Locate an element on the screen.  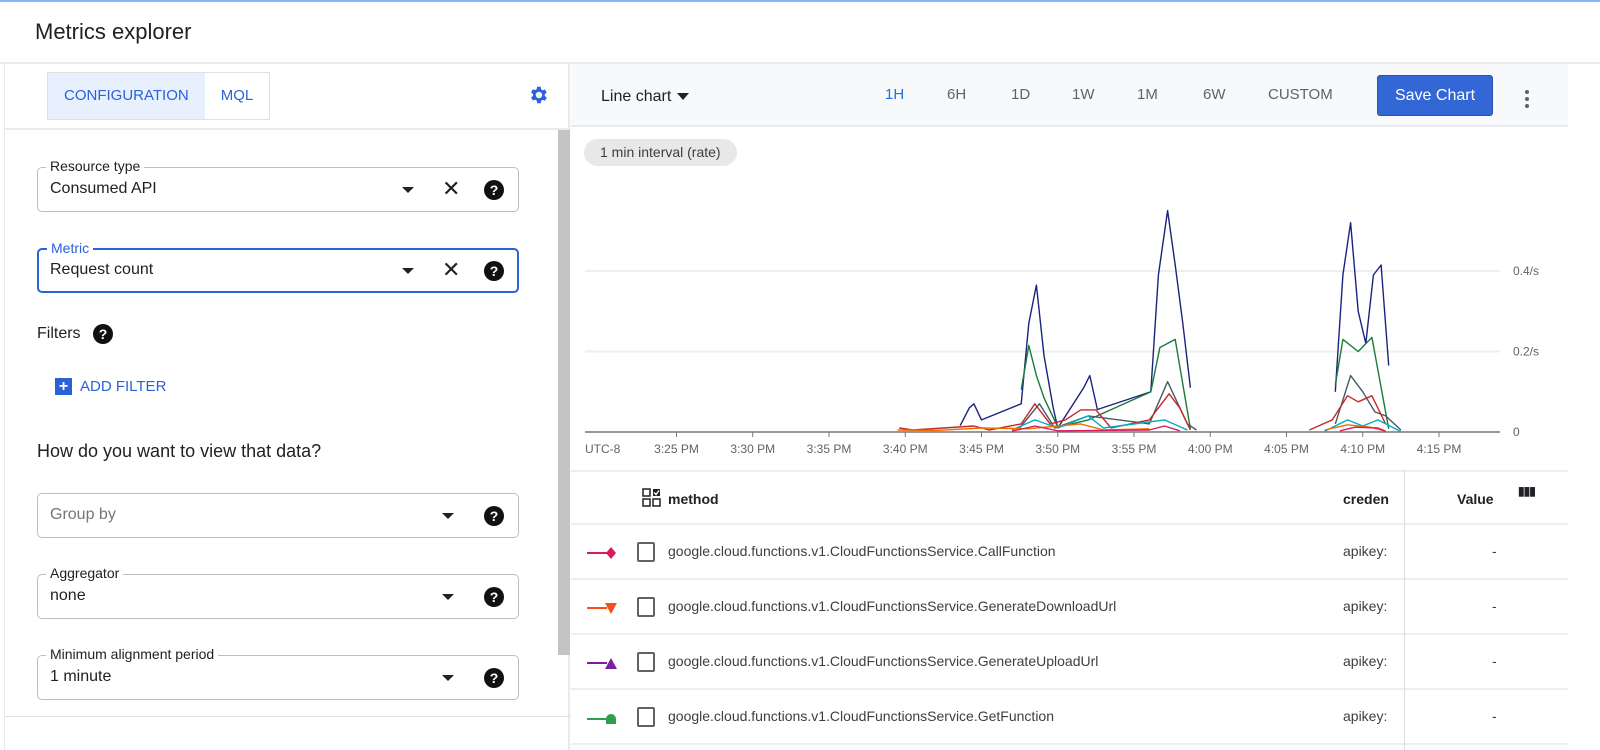
column-method: method is located at coordinates (693, 499).